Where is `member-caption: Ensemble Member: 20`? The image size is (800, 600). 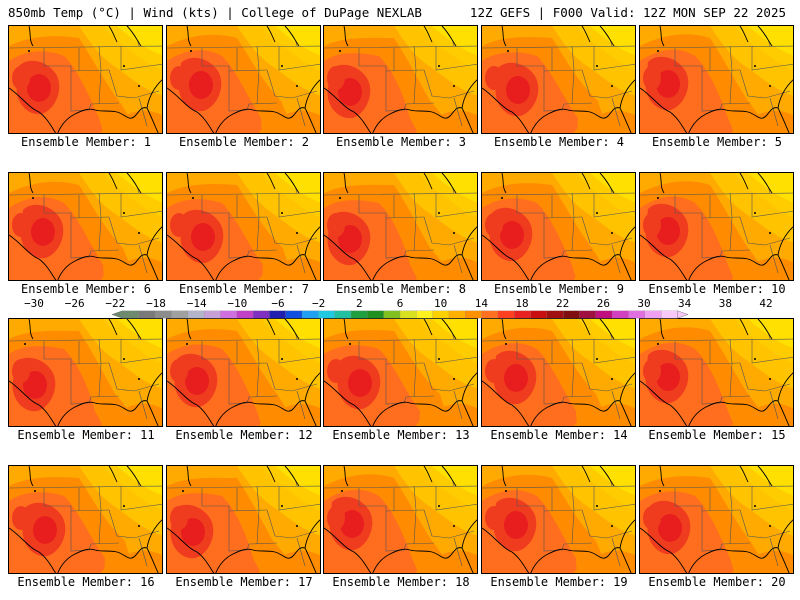 member-caption: Ensemble Member: 20 is located at coordinates (717, 582).